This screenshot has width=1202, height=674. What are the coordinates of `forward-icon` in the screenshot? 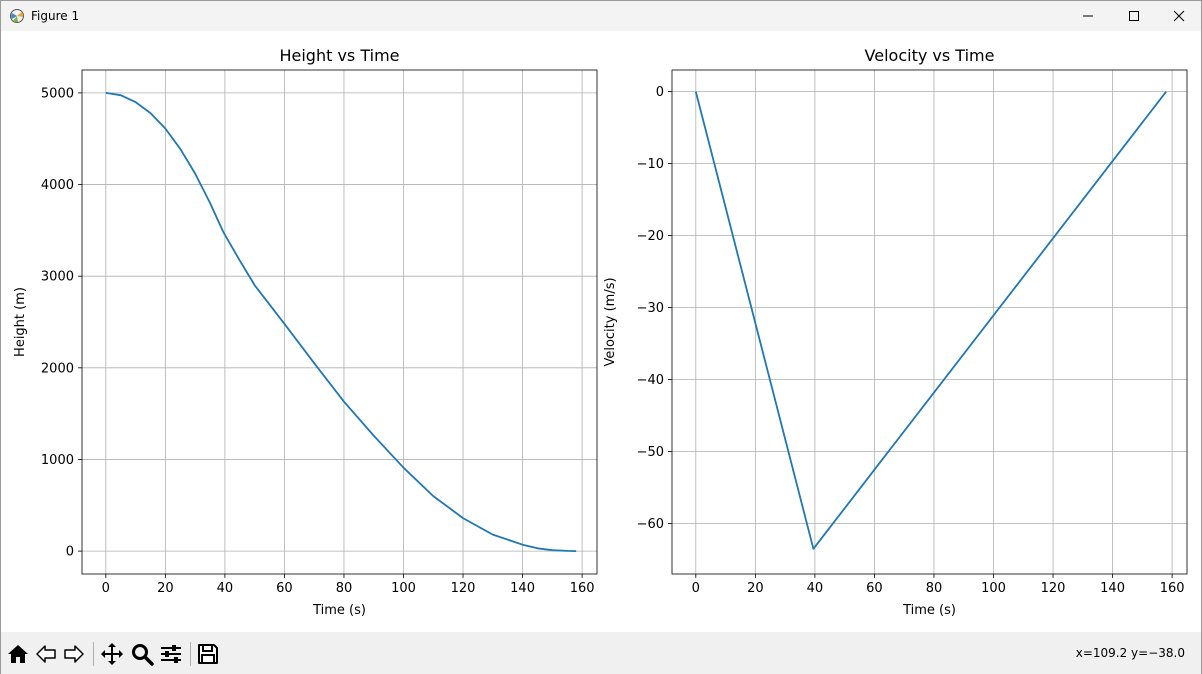 It's located at (74, 654).